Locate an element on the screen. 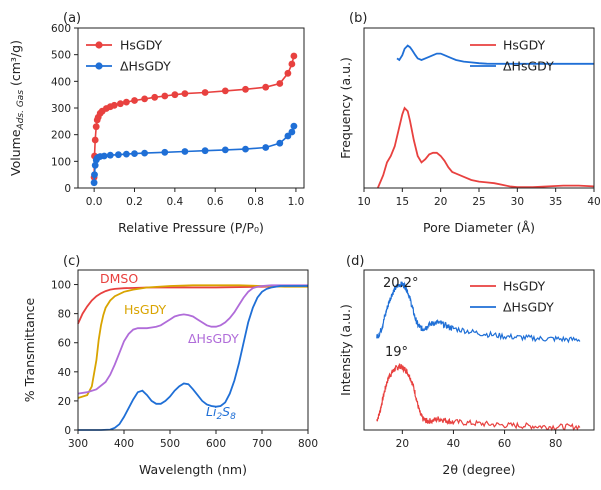 This screenshot has width=601, height=490. y-tick-label: 40 is located at coordinates (64, 373).